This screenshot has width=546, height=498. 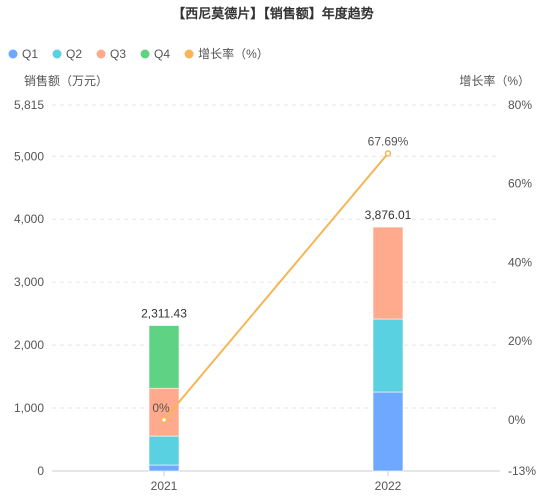 What do you see at coordinates (29, 408) in the screenshot?
I see `y-tick-left: 1,000` at bounding box center [29, 408].